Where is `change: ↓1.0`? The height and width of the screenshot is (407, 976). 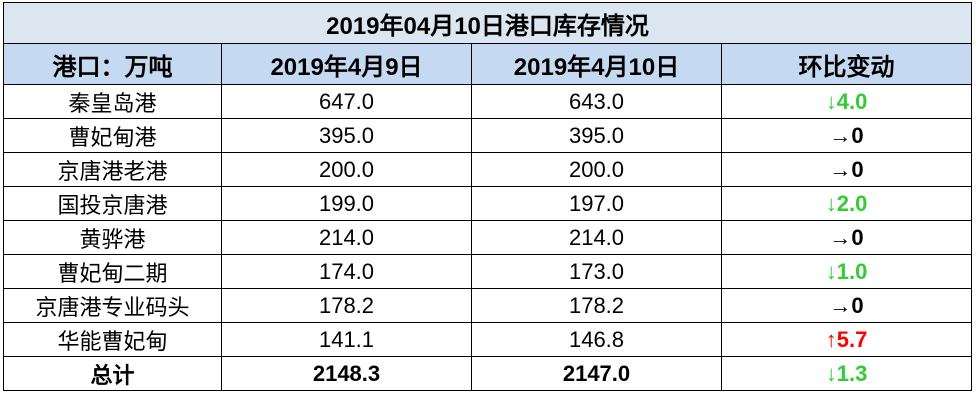
change: ↓1.0 is located at coordinates (846, 271).